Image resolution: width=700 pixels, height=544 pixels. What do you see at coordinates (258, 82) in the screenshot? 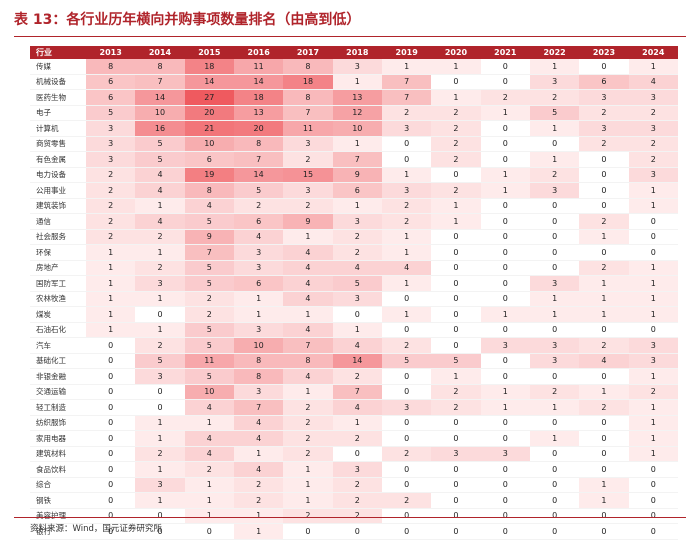
I see `count-cell: 14` at bounding box center [258, 82].